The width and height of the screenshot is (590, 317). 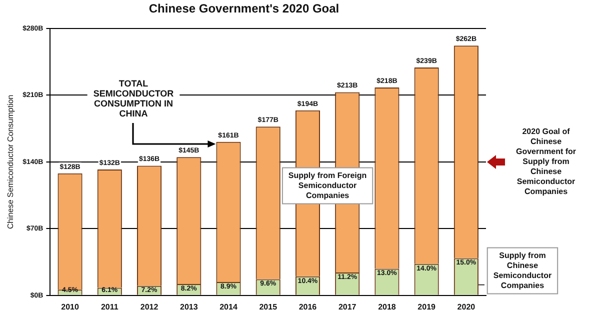 What do you see at coordinates (546, 161) in the screenshot?
I see `text: 2020 Goal of Chinese Government for Supply from Chinese Semiconductor Companies` at bounding box center [546, 161].